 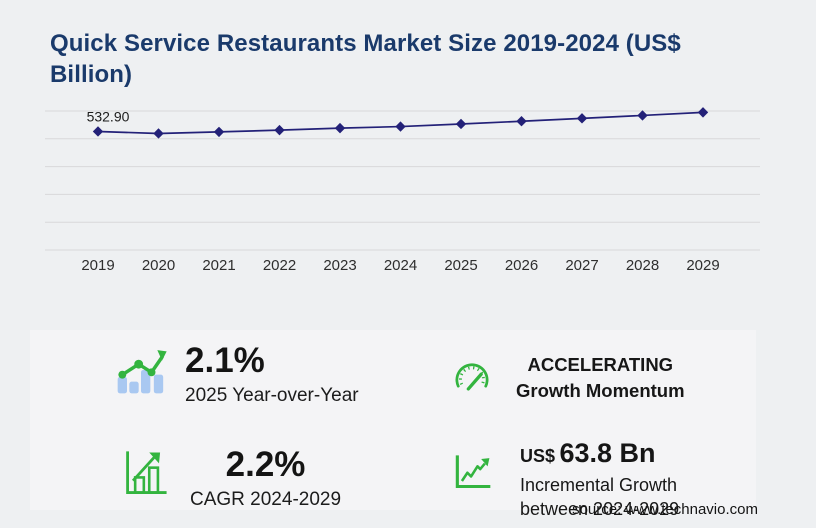 I want to click on x-axis-label: 2026, so click(x=521, y=265).